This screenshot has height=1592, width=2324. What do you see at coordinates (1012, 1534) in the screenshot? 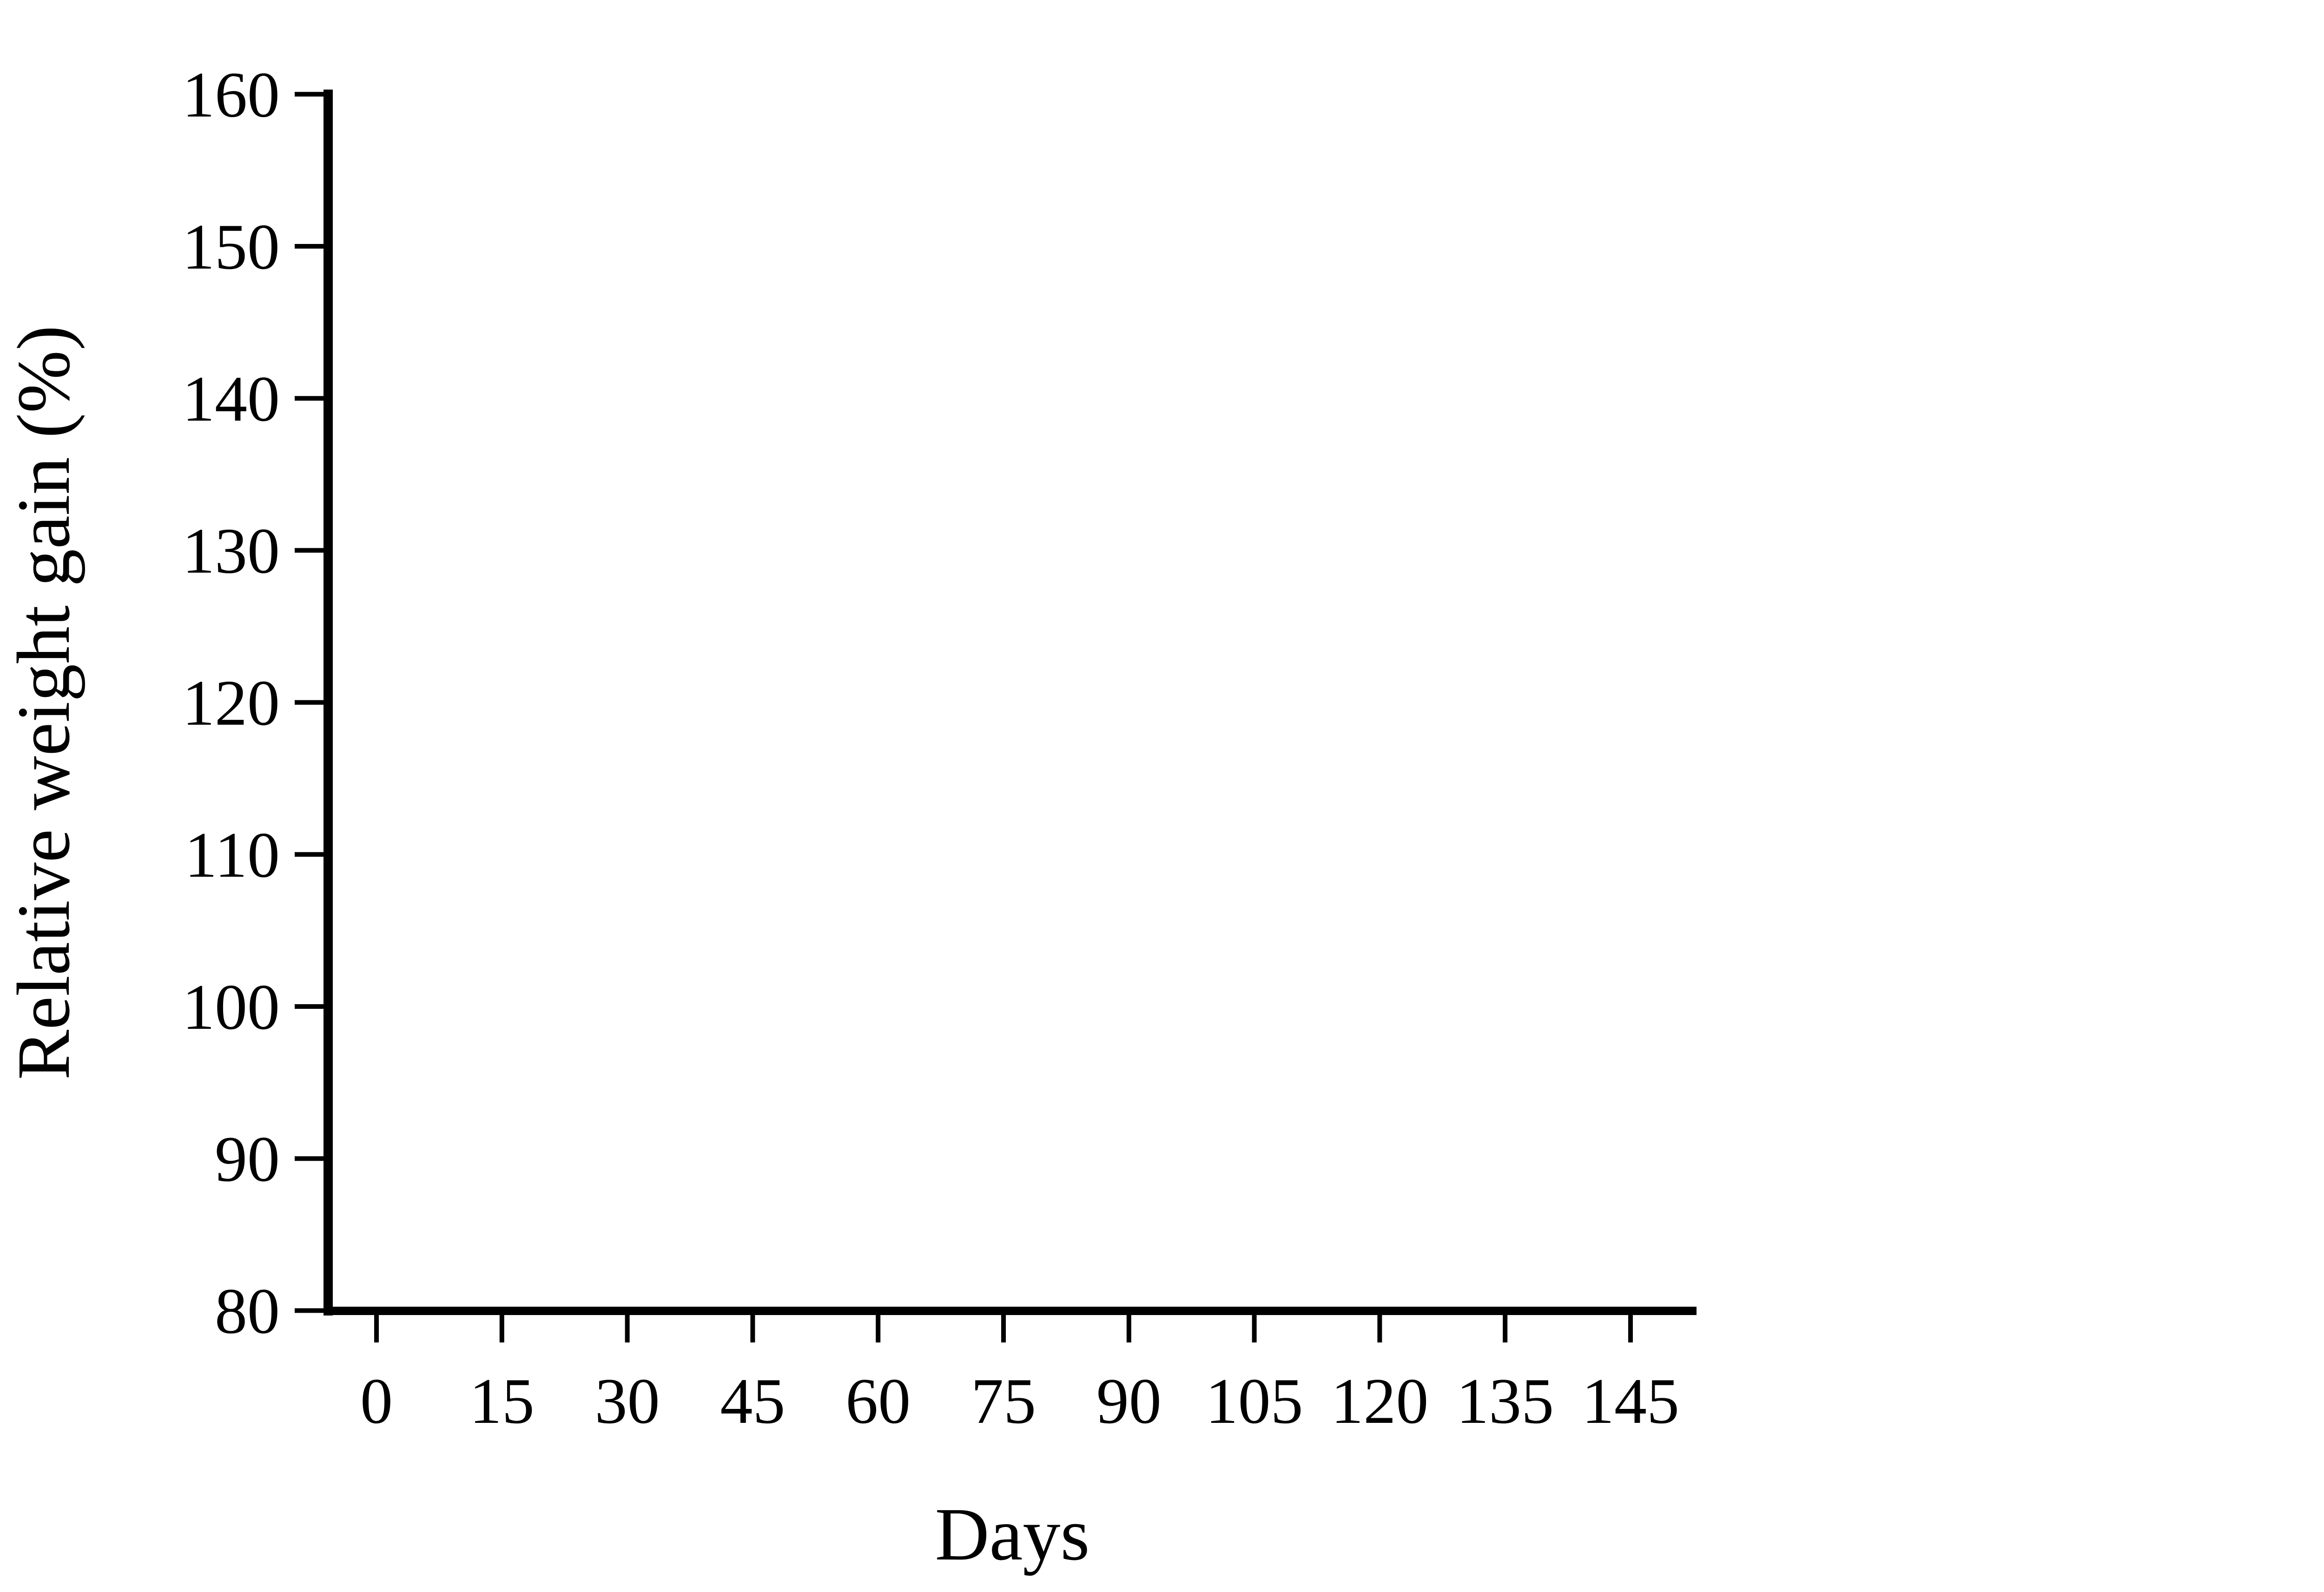
I see `x-axis-title: Days` at bounding box center [1012, 1534].